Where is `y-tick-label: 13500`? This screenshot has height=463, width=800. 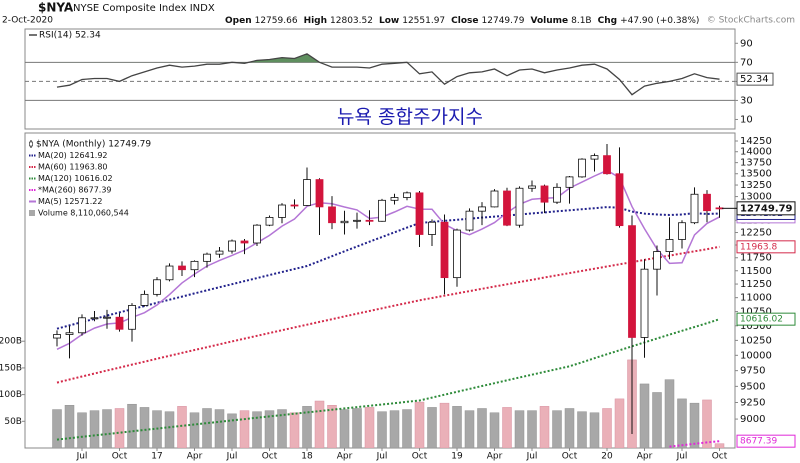
y-tick-label: 13500 is located at coordinates (756, 174).